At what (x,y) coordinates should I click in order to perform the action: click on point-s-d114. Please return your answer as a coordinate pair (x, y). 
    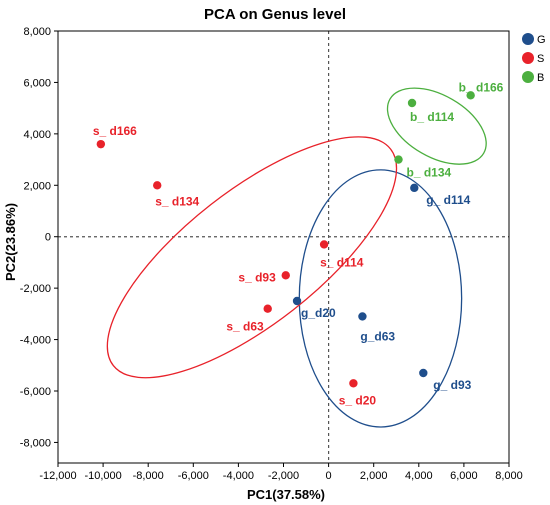
    Looking at the image, I should click on (324, 244).